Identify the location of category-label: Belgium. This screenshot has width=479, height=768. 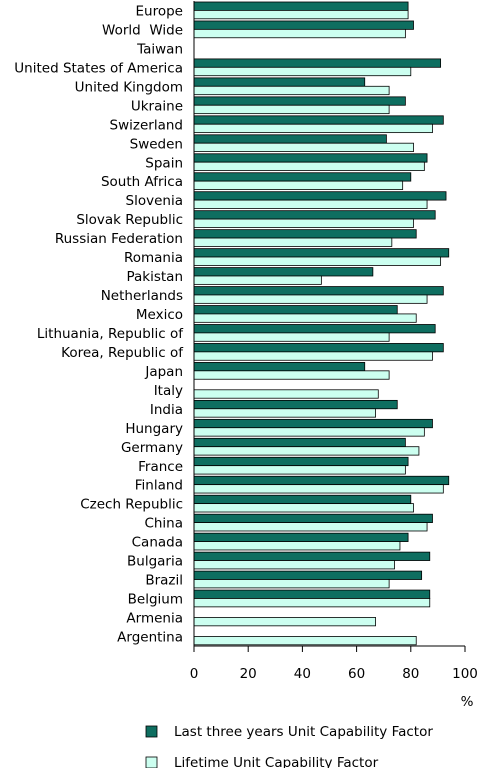
(155, 600).